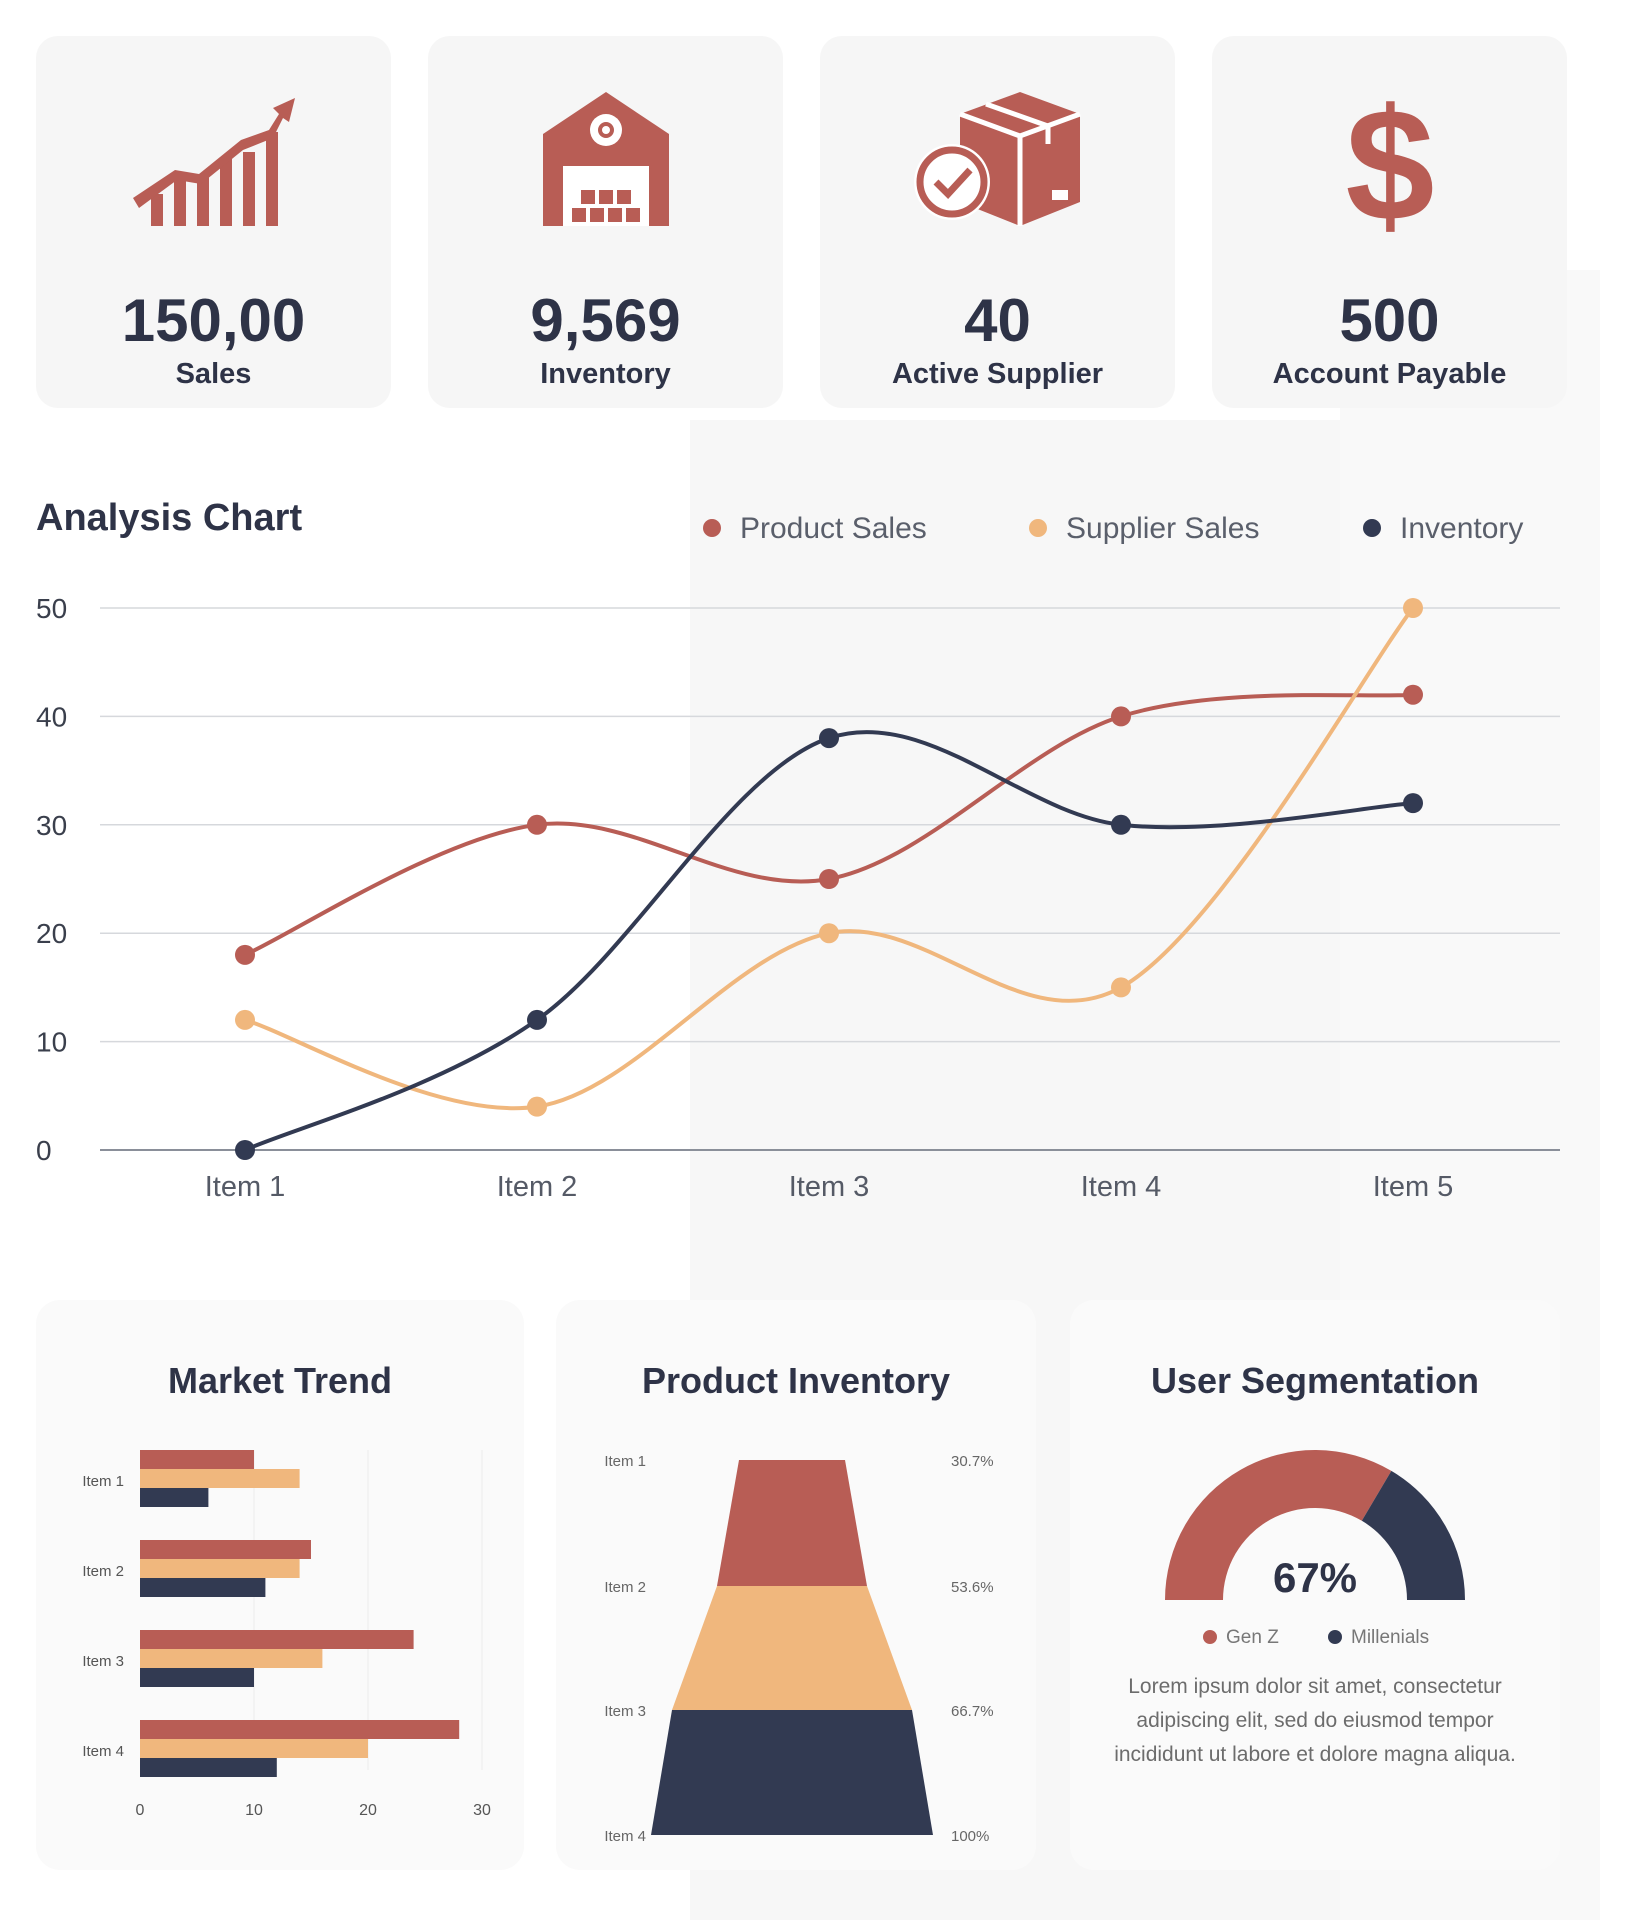  I want to click on growth-chart-icon, so click(213, 162).